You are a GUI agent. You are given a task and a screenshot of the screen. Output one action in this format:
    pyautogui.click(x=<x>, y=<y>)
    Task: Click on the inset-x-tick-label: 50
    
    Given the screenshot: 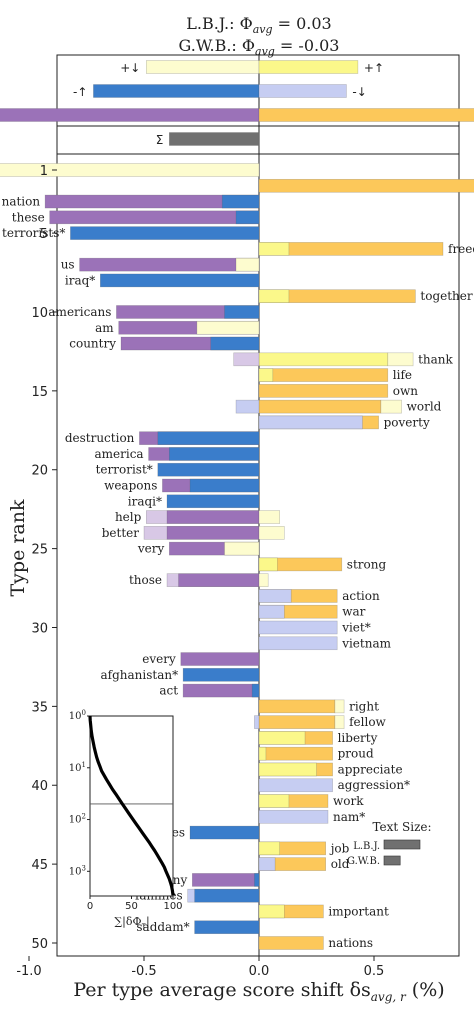 What is the action you would take?
    pyautogui.click(x=131, y=906)
    